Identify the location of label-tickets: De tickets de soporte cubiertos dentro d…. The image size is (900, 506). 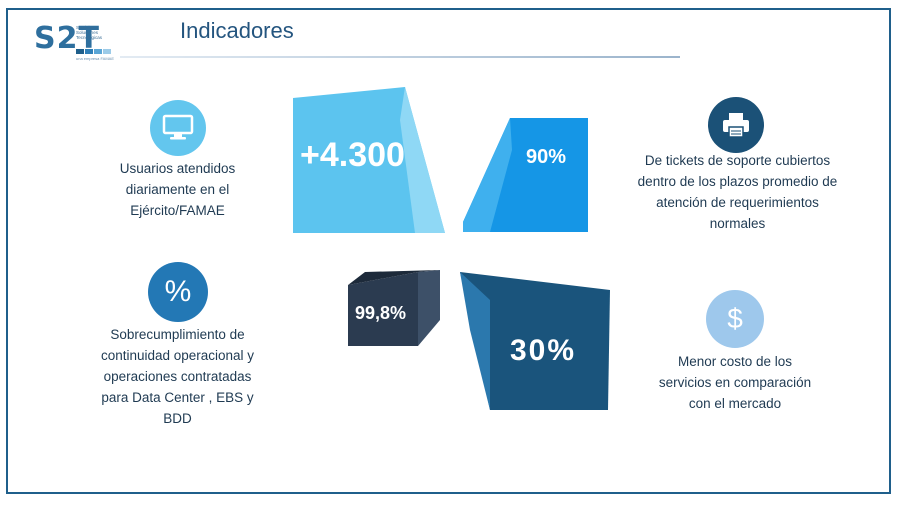
(737, 192).